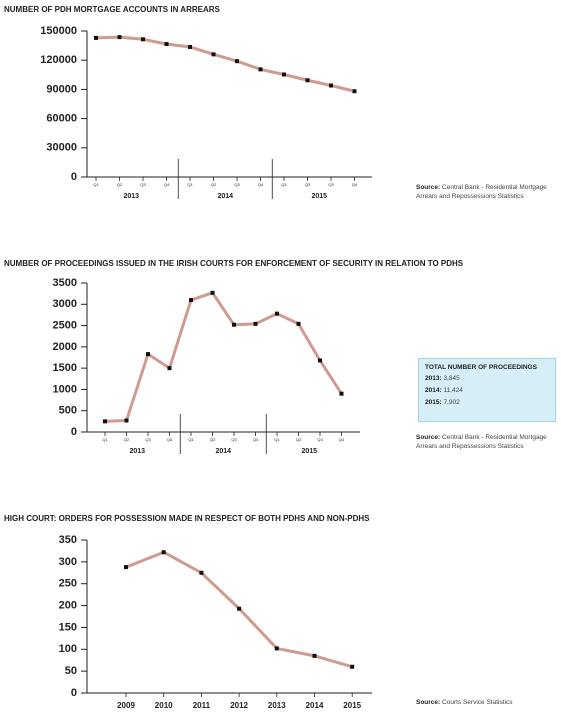 The width and height of the screenshot is (561, 725). What do you see at coordinates (65, 389) in the screenshot?
I see `y-tick-label: 1000` at bounding box center [65, 389].